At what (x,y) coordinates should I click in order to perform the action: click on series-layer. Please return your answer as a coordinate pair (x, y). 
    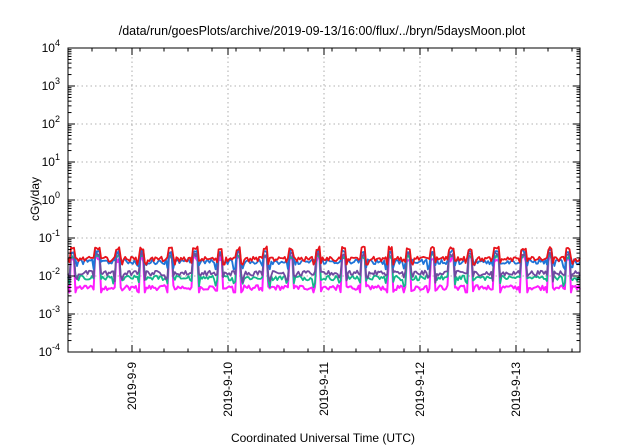
    Looking at the image, I should click on (324, 269).